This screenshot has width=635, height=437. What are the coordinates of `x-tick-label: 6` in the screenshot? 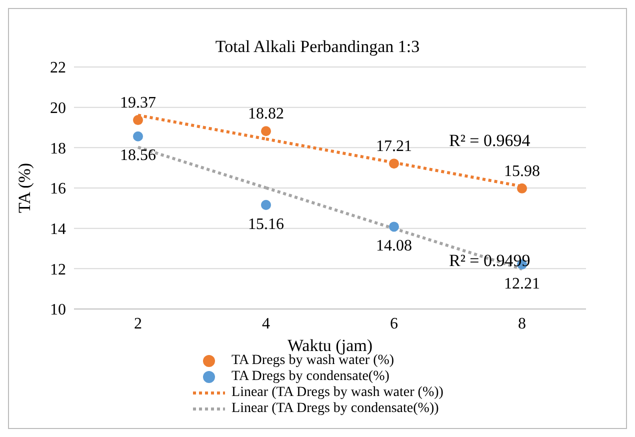 It's located at (394, 323).